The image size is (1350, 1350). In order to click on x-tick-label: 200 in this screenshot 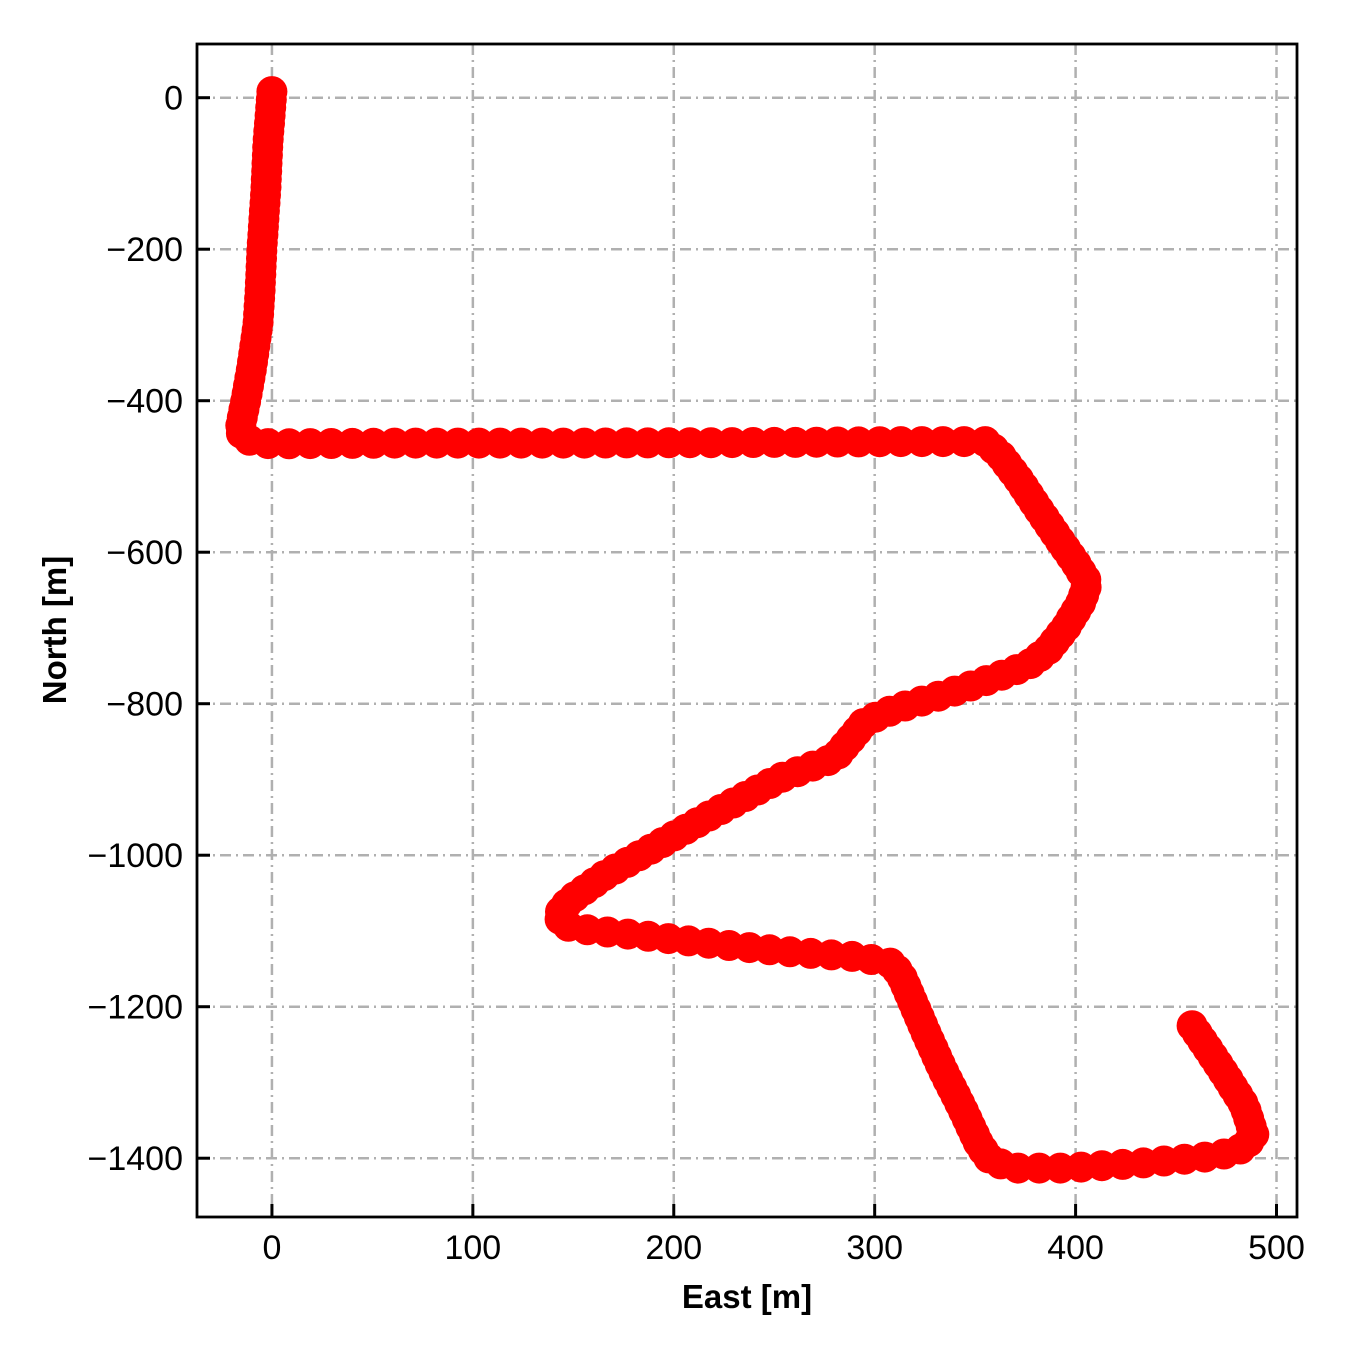, I will do `click(673, 1248)`.